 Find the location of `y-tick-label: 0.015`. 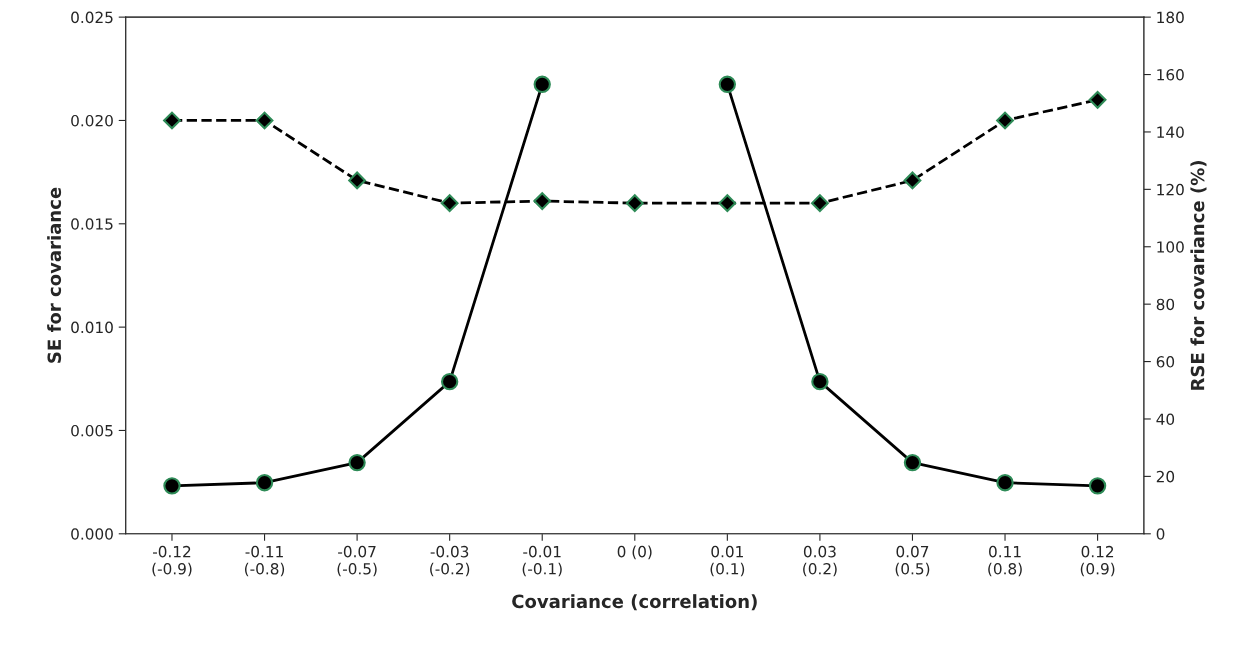

y-tick-label: 0.015 is located at coordinates (92, 224).